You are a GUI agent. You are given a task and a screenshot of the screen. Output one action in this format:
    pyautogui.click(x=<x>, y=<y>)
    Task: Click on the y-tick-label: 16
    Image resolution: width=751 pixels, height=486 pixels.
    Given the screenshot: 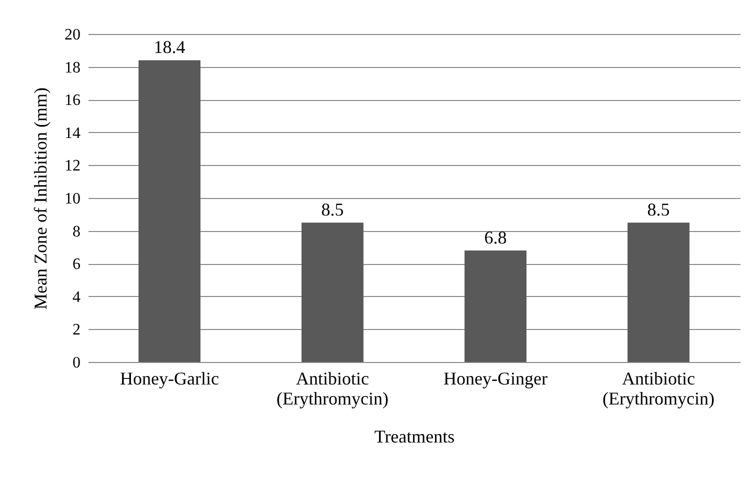 What is the action you would take?
    pyautogui.click(x=72, y=101)
    